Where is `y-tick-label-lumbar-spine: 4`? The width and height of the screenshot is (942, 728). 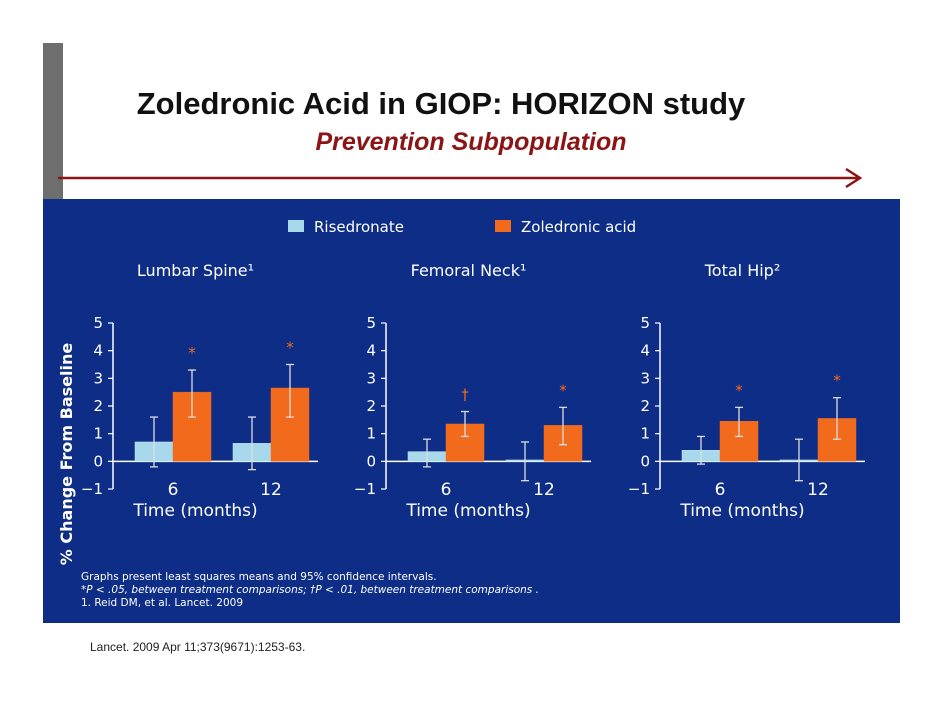 y-tick-label-lumbar-spine: 4 is located at coordinates (98, 351).